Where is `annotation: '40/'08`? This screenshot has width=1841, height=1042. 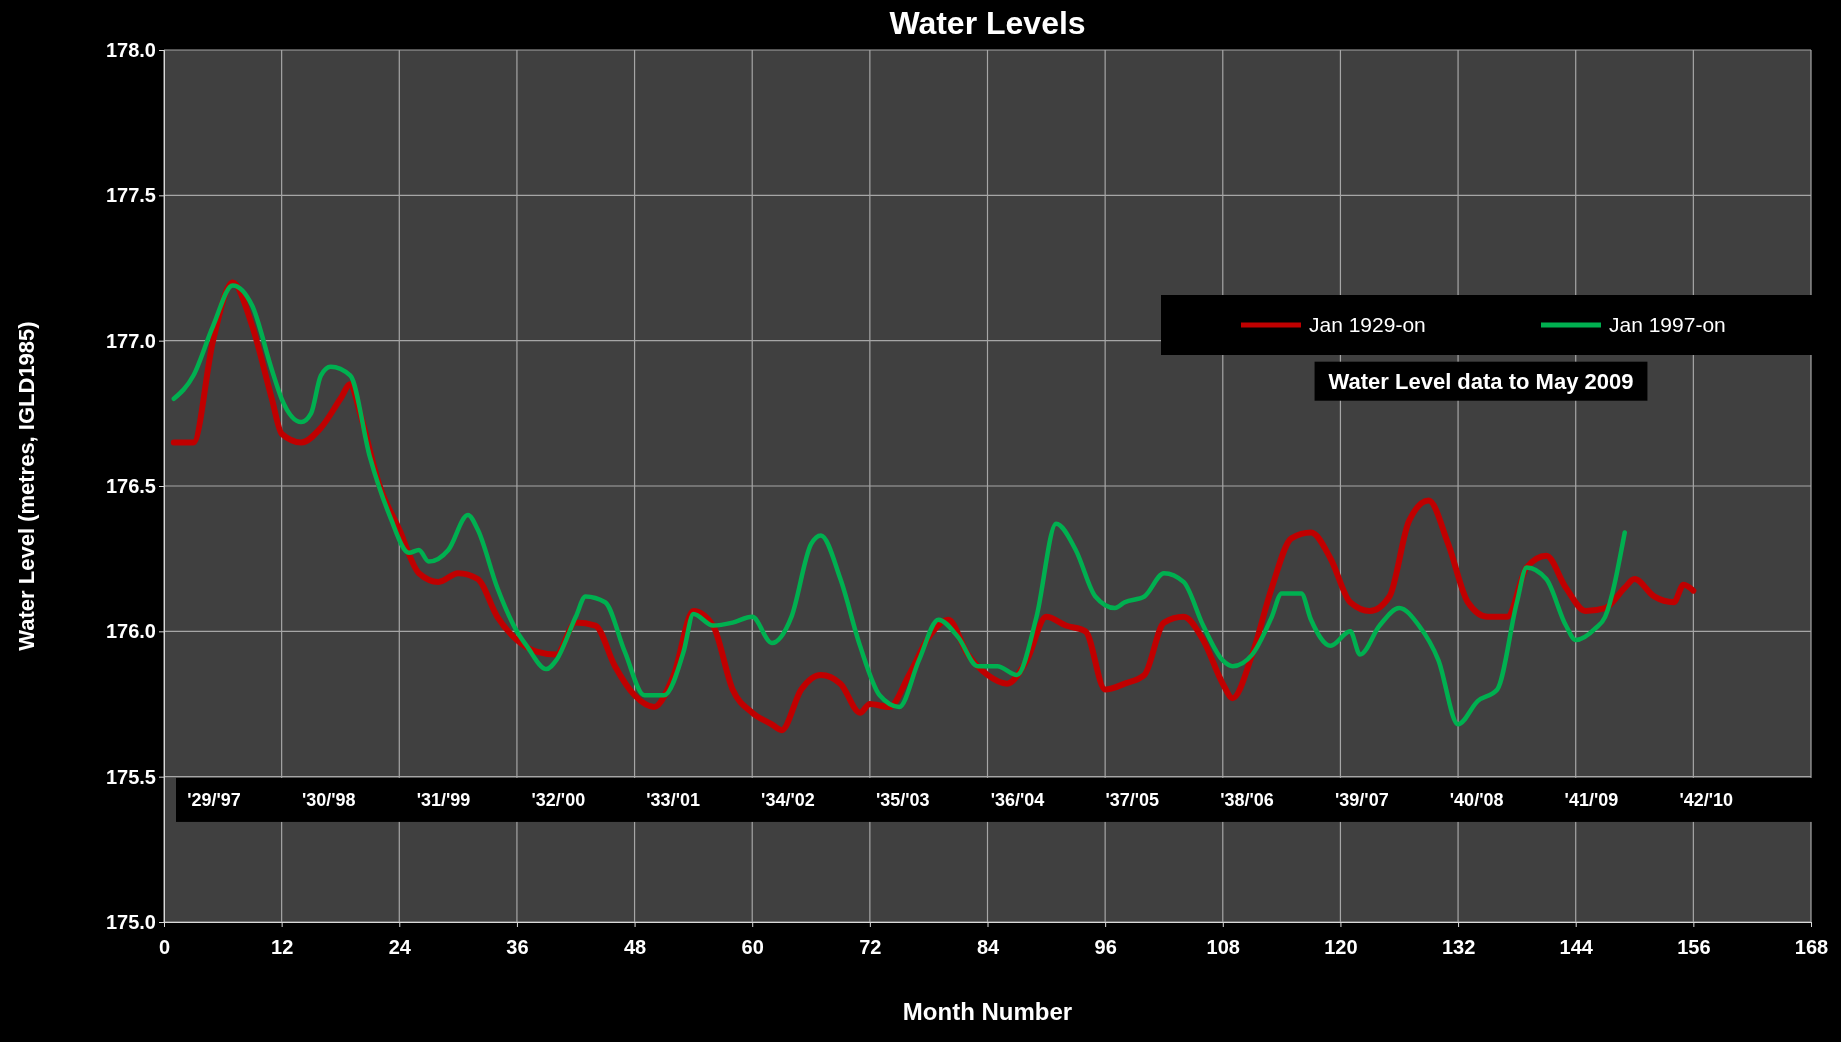 annotation: '40/'08 is located at coordinates (1476, 800).